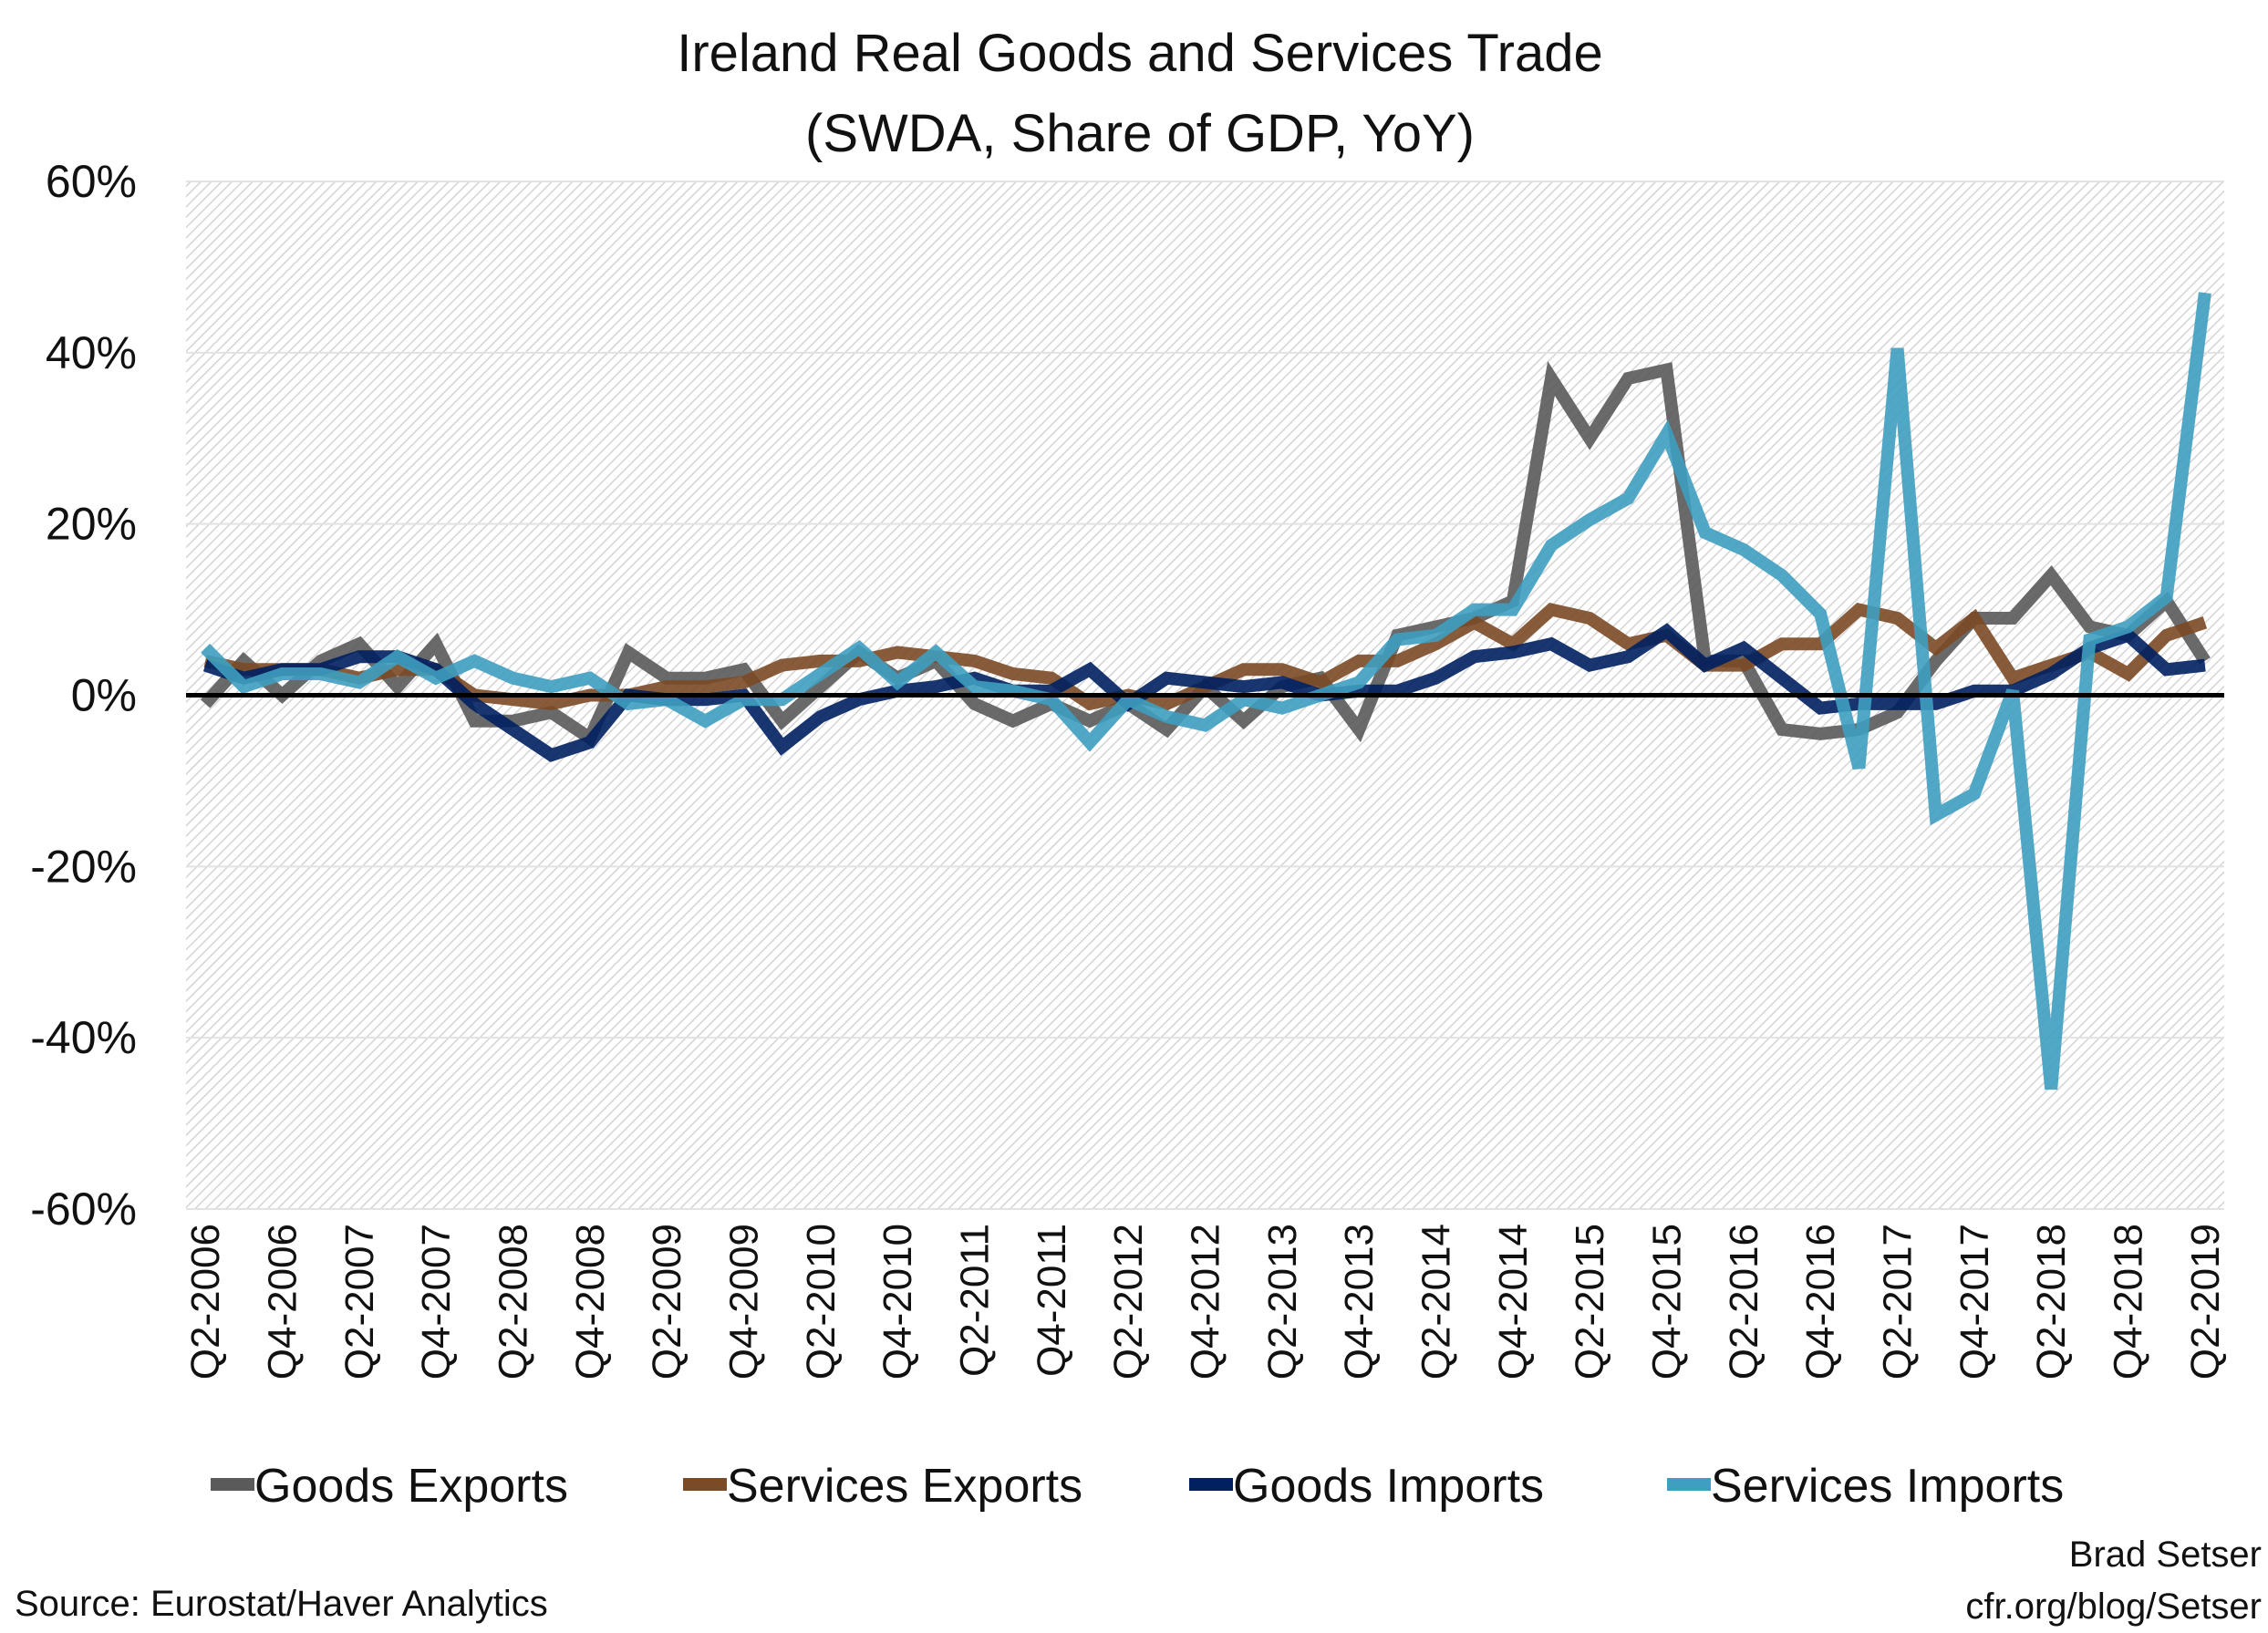  I want to click on y-tick-label: 20%, so click(91, 524).